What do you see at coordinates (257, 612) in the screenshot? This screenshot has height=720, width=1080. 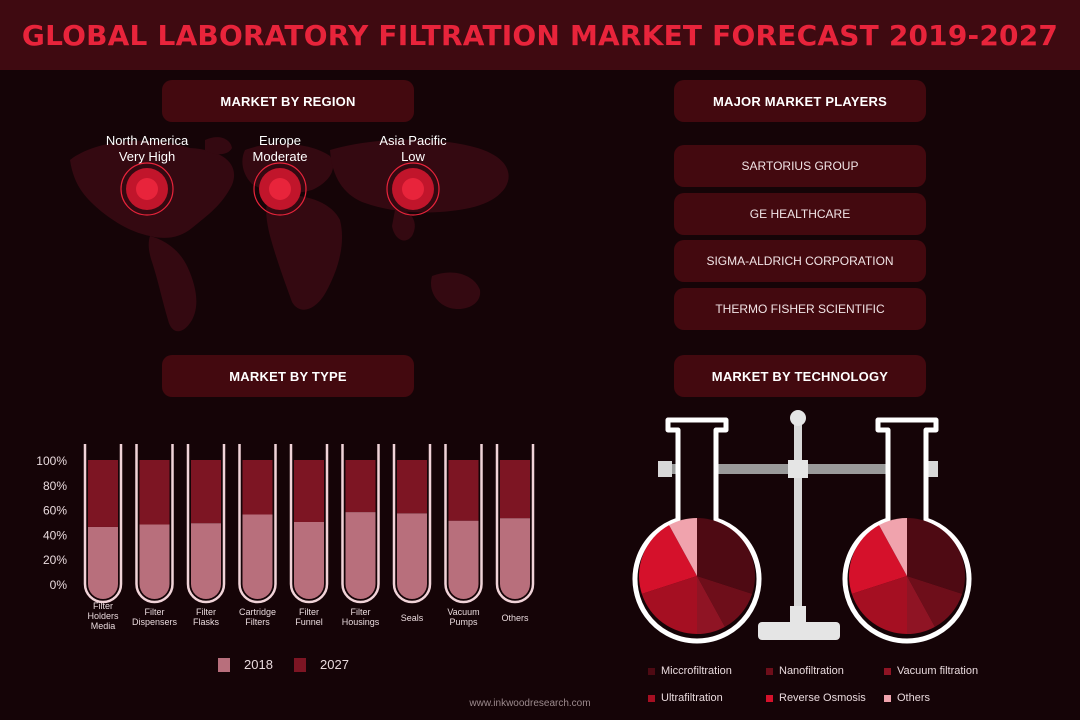 I see `category-label: Cartridge` at bounding box center [257, 612].